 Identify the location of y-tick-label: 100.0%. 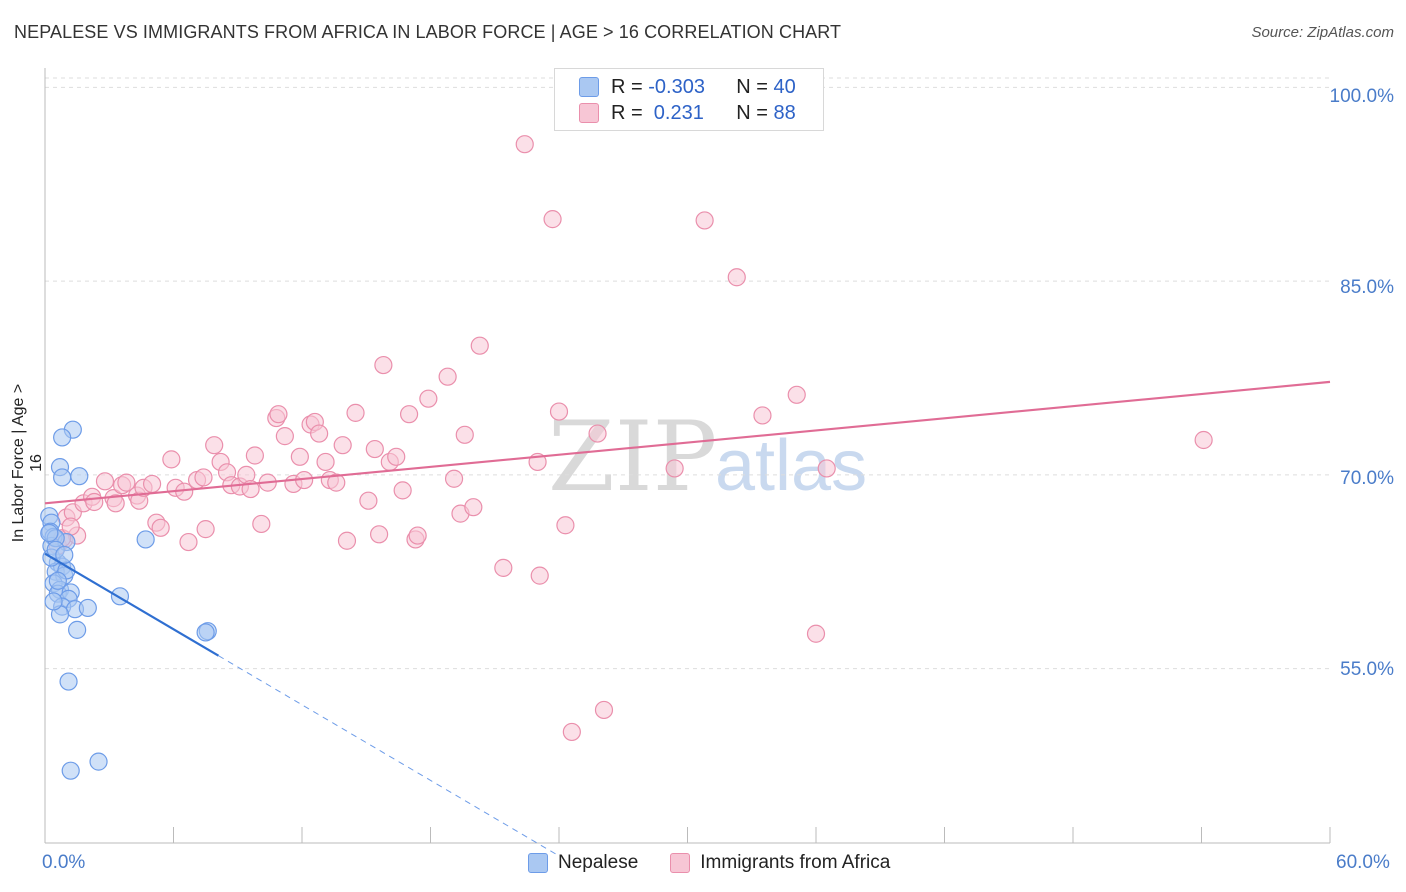
(1361, 96).